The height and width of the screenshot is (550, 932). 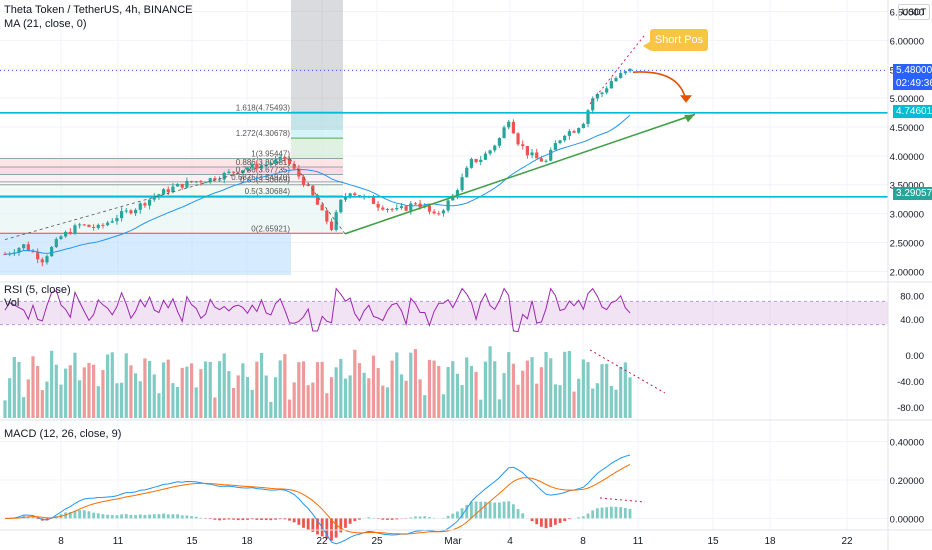 What do you see at coordinates (37, 290) in the screenshot?
I see `rsi-indicator-label: RSI (5, close)` at bounding box center [37, 290].